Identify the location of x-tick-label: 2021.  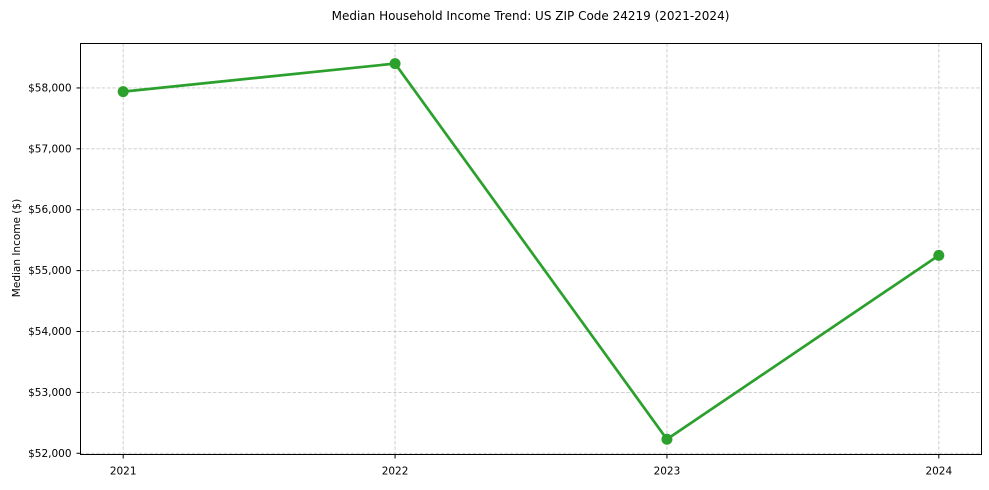
(123, 472).